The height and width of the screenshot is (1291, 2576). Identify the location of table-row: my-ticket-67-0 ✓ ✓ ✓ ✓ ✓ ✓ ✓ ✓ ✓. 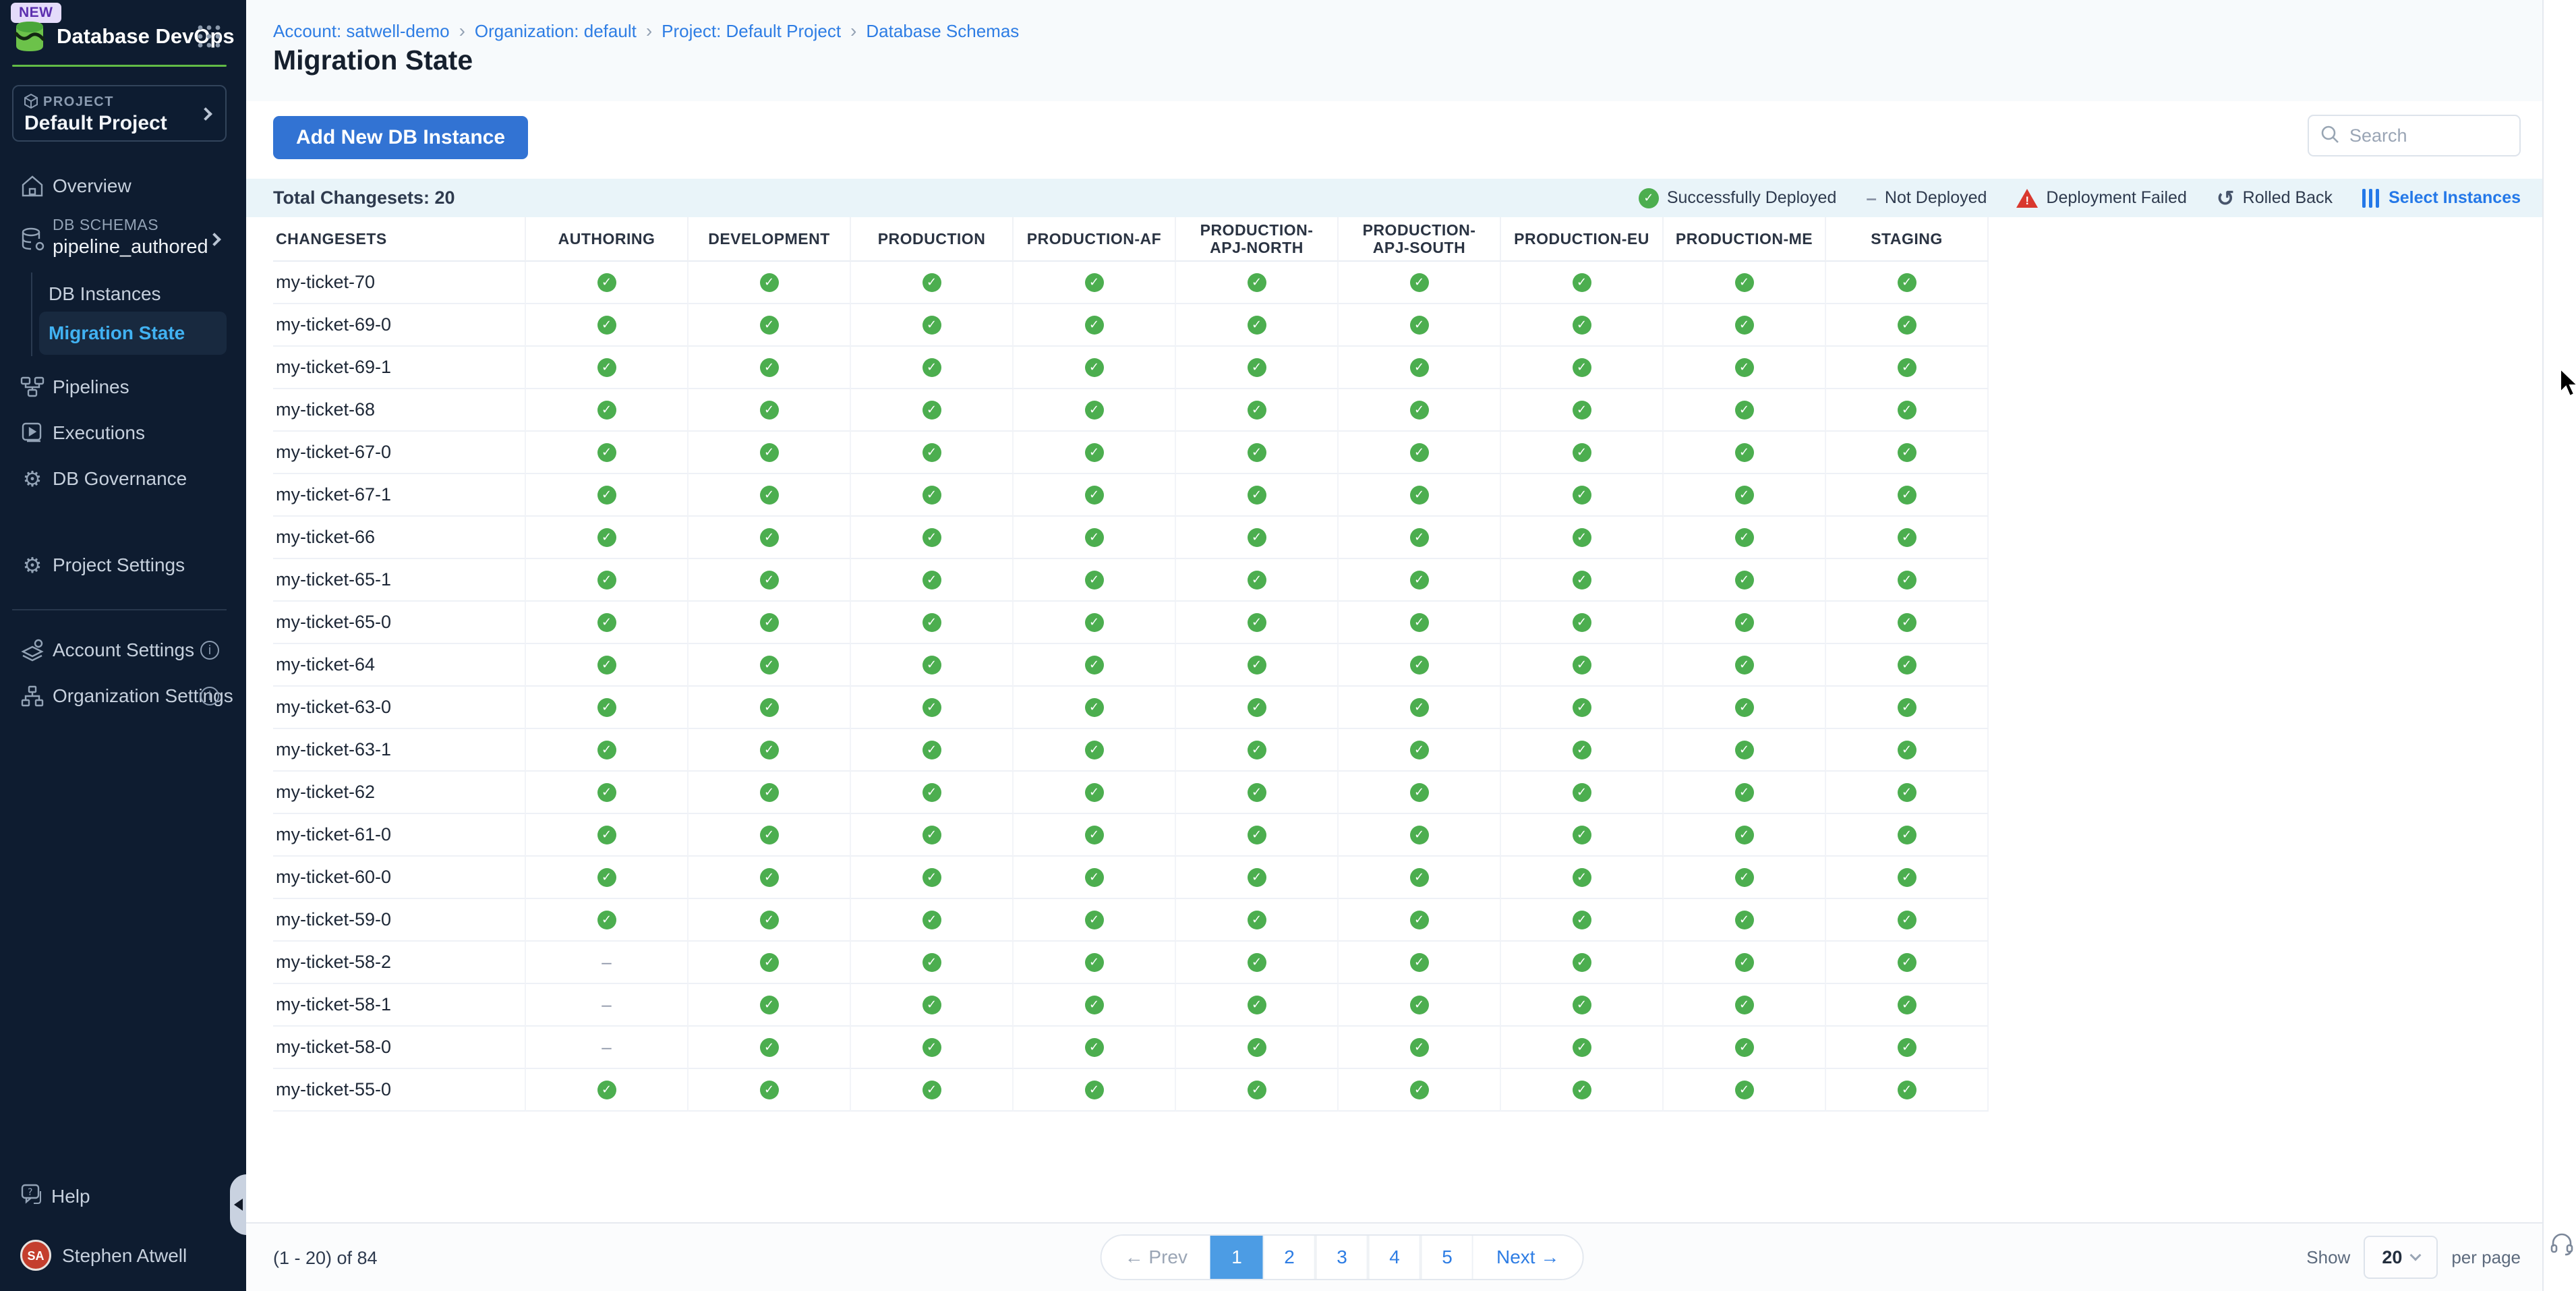
(1131, 453).